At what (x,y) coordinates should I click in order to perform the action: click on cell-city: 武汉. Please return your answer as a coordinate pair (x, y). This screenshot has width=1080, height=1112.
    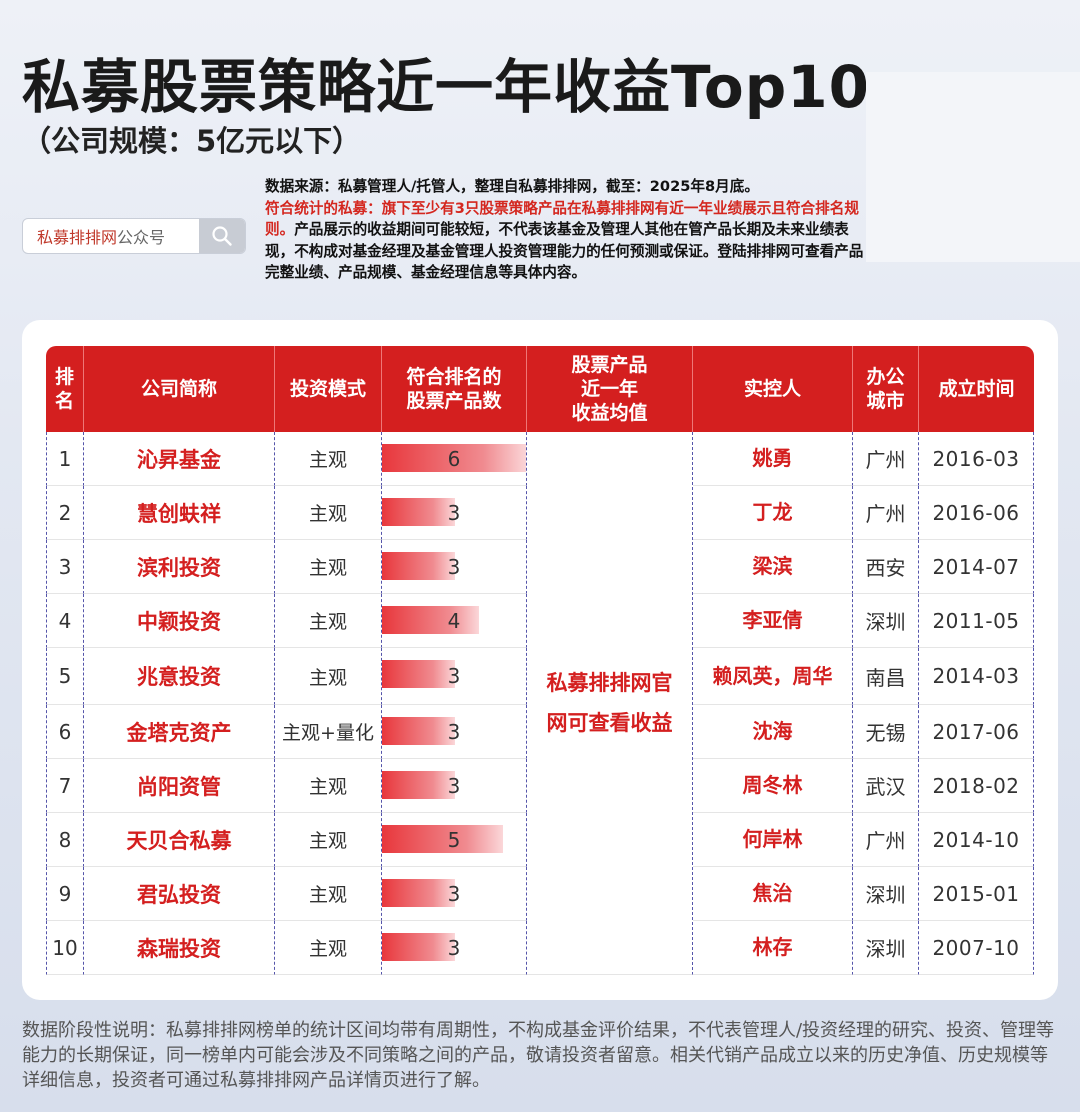
    Looking at the image, I should click on (886, 786).